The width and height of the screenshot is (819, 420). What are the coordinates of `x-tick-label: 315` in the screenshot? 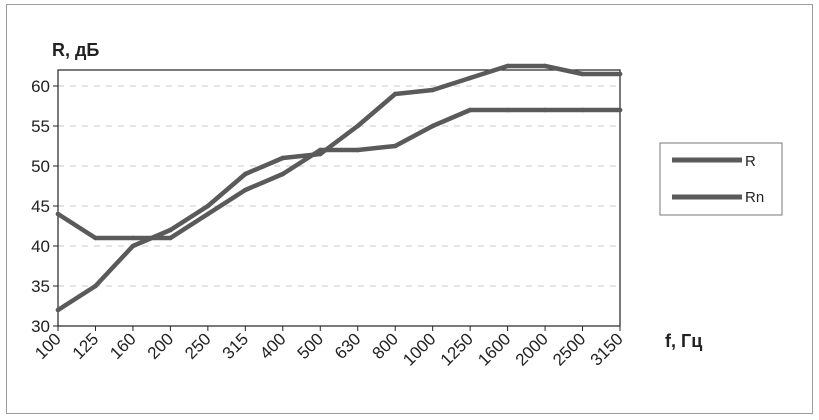 It's located at (235, 345).